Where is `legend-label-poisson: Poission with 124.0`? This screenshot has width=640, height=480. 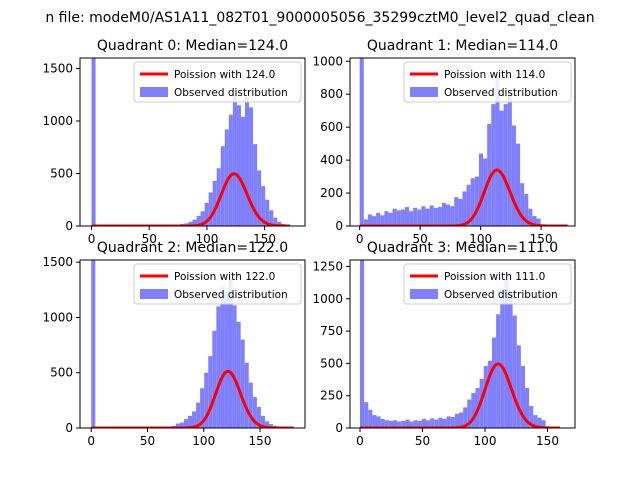 legend-label-poisson: Poission with 124.0 is located at coordinates (224, 75).